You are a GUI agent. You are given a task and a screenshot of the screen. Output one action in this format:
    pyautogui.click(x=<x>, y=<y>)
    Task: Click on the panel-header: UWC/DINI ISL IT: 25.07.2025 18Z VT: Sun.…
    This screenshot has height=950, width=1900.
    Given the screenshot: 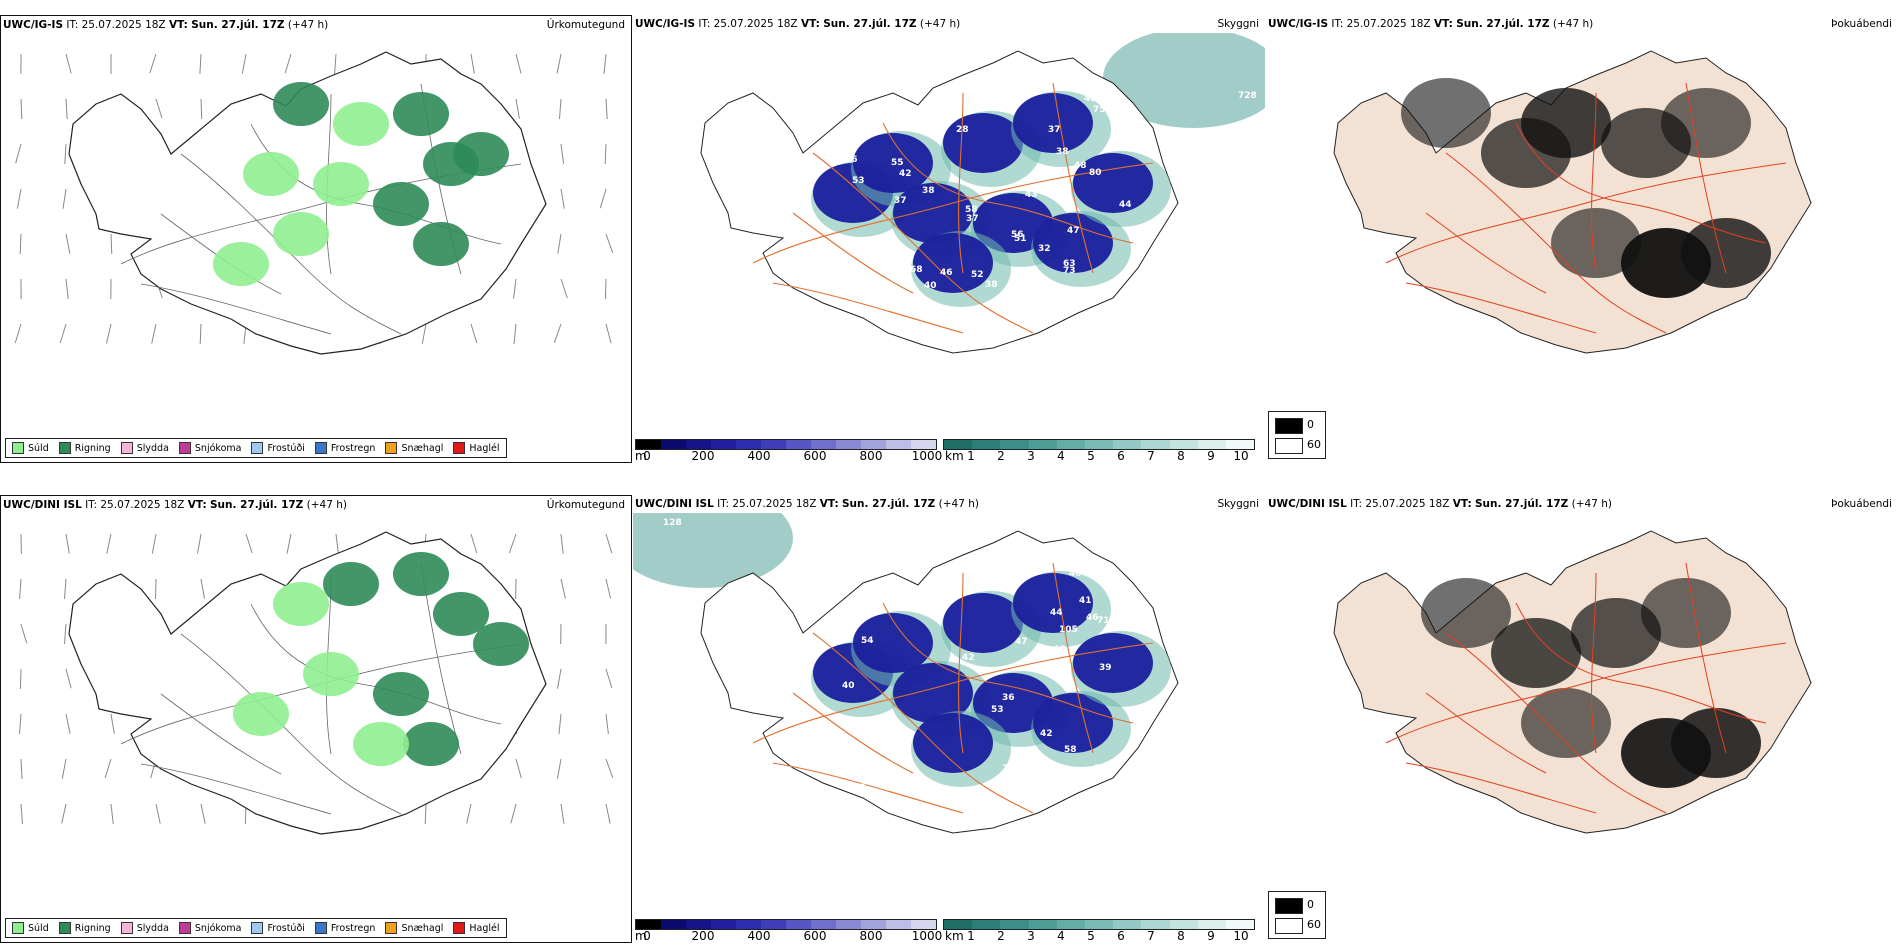 What is the action you would take?
    pyautogui.click(x=807, y=504)
    